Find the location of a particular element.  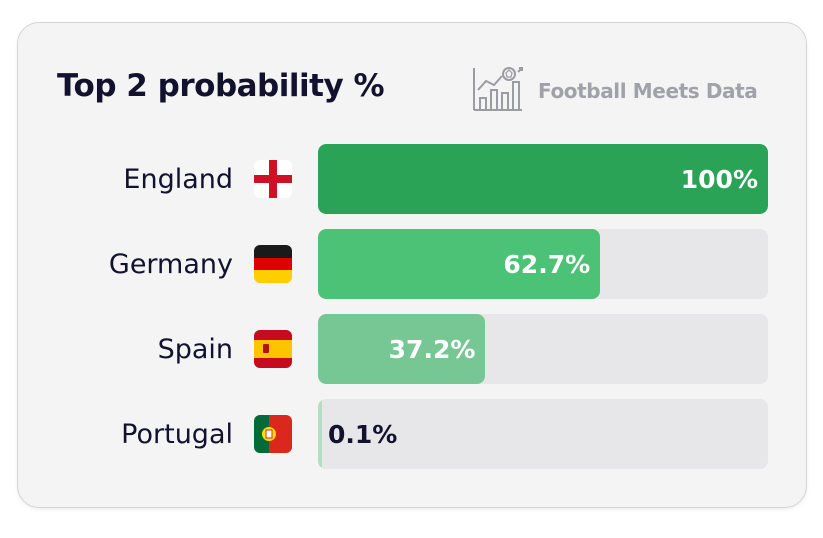

bar-row-england: England 100% is located at coordinates (411, 179).